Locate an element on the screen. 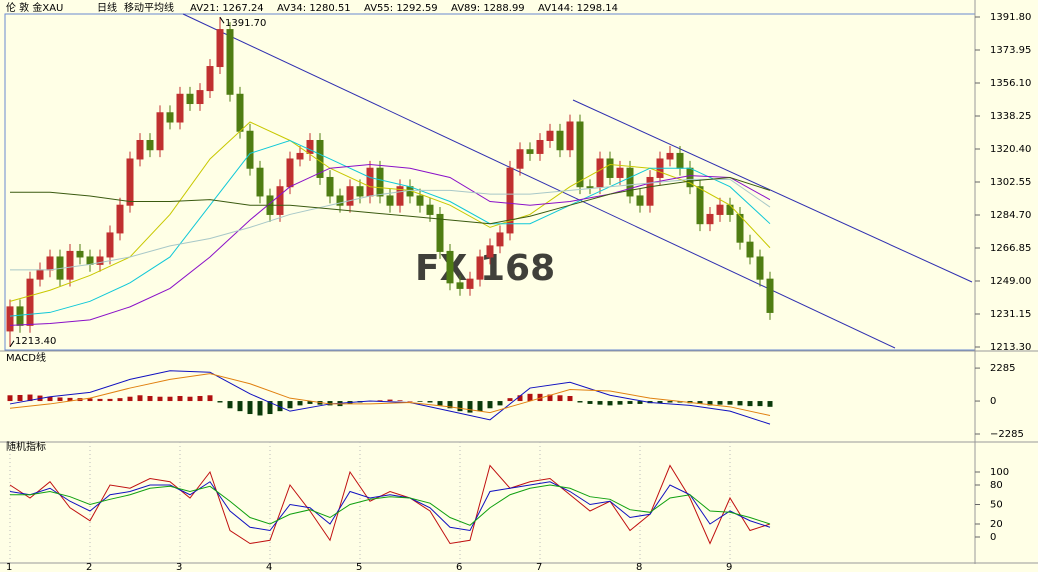 The height and width of the screenshot is (572, 1038). watermark: FX is located at coordinates (441, 268).